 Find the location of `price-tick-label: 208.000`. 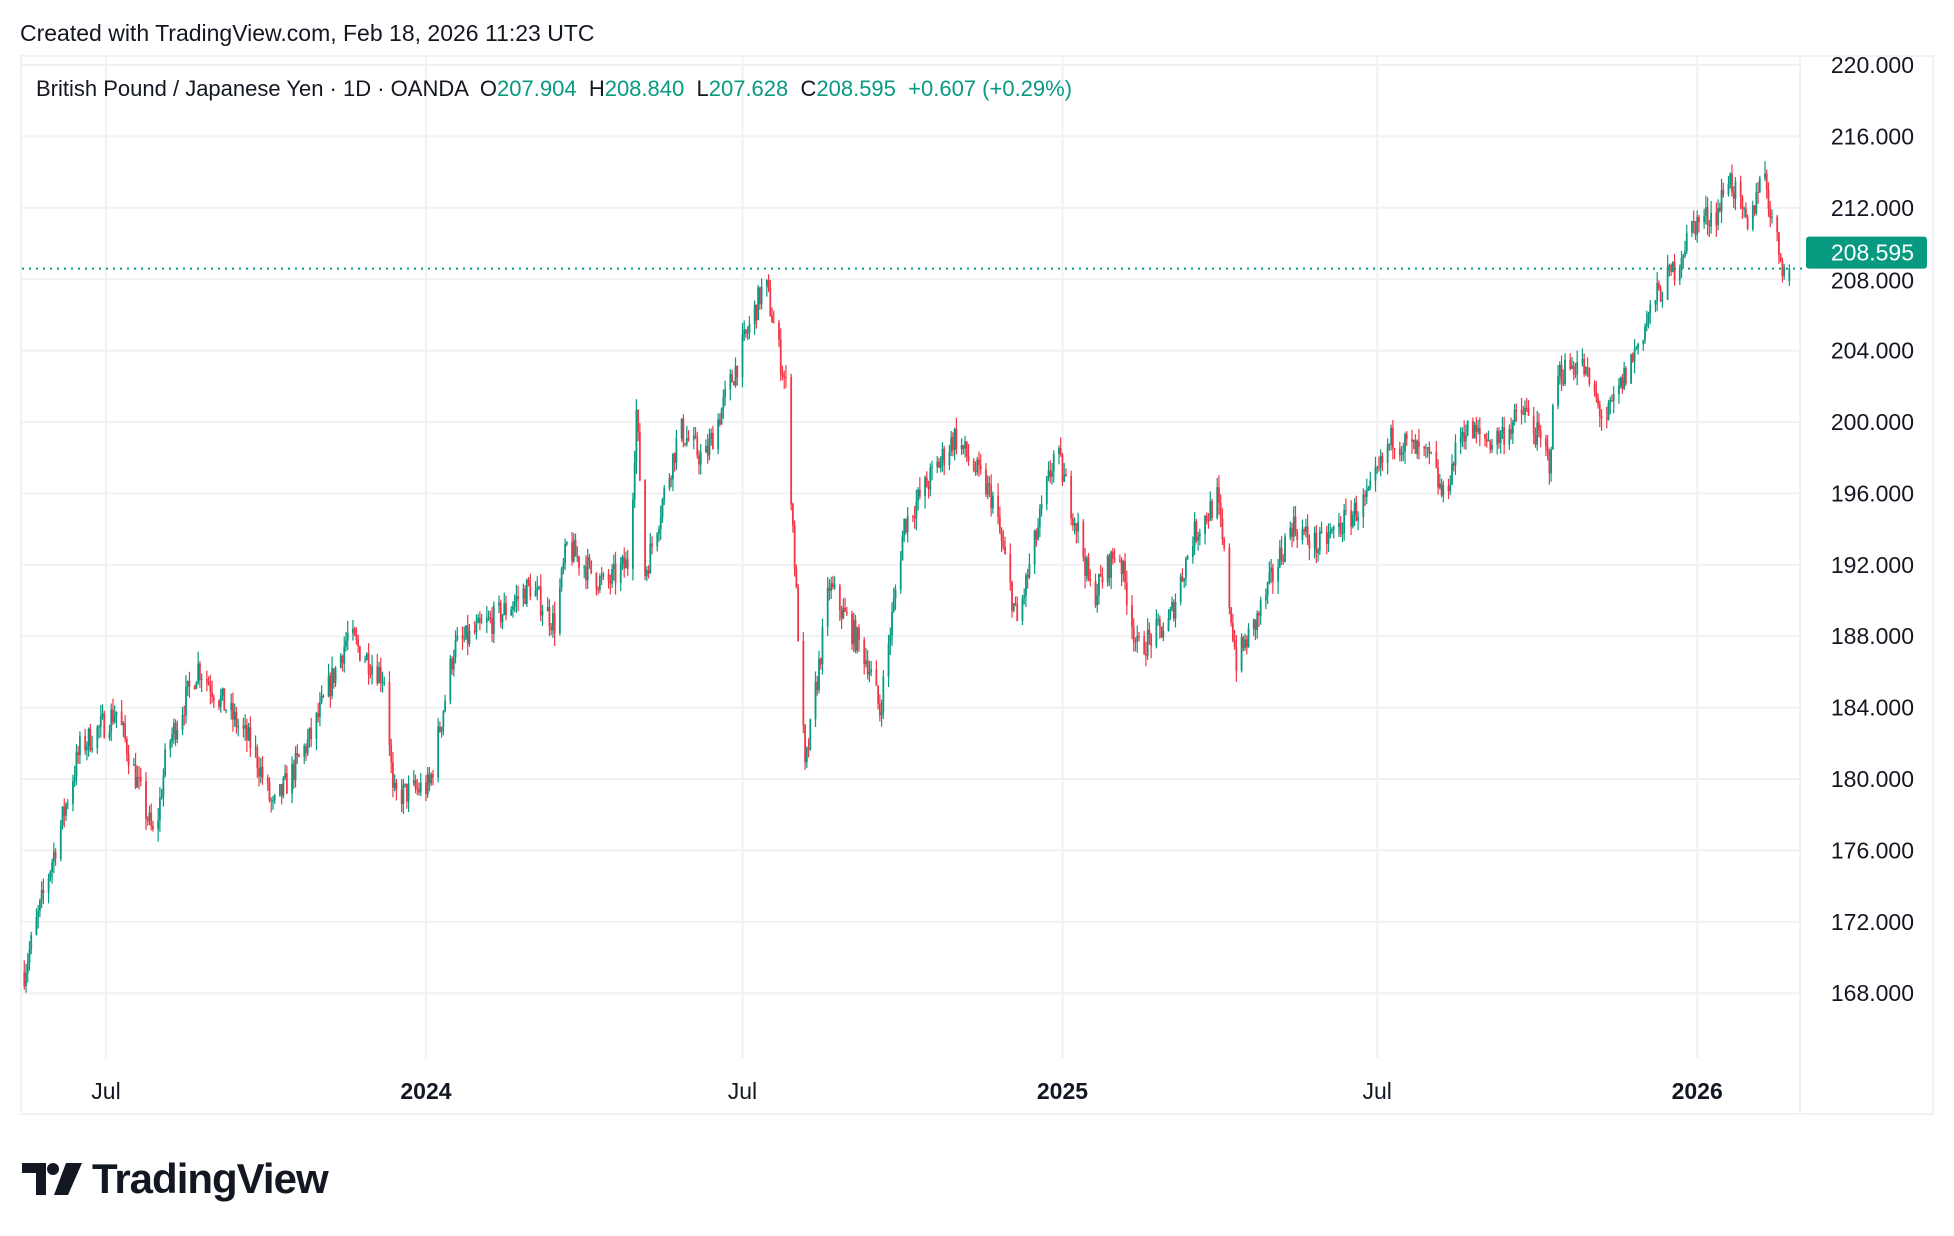

price-tick-label: 208.000 is located at coordinates (1872, 281).